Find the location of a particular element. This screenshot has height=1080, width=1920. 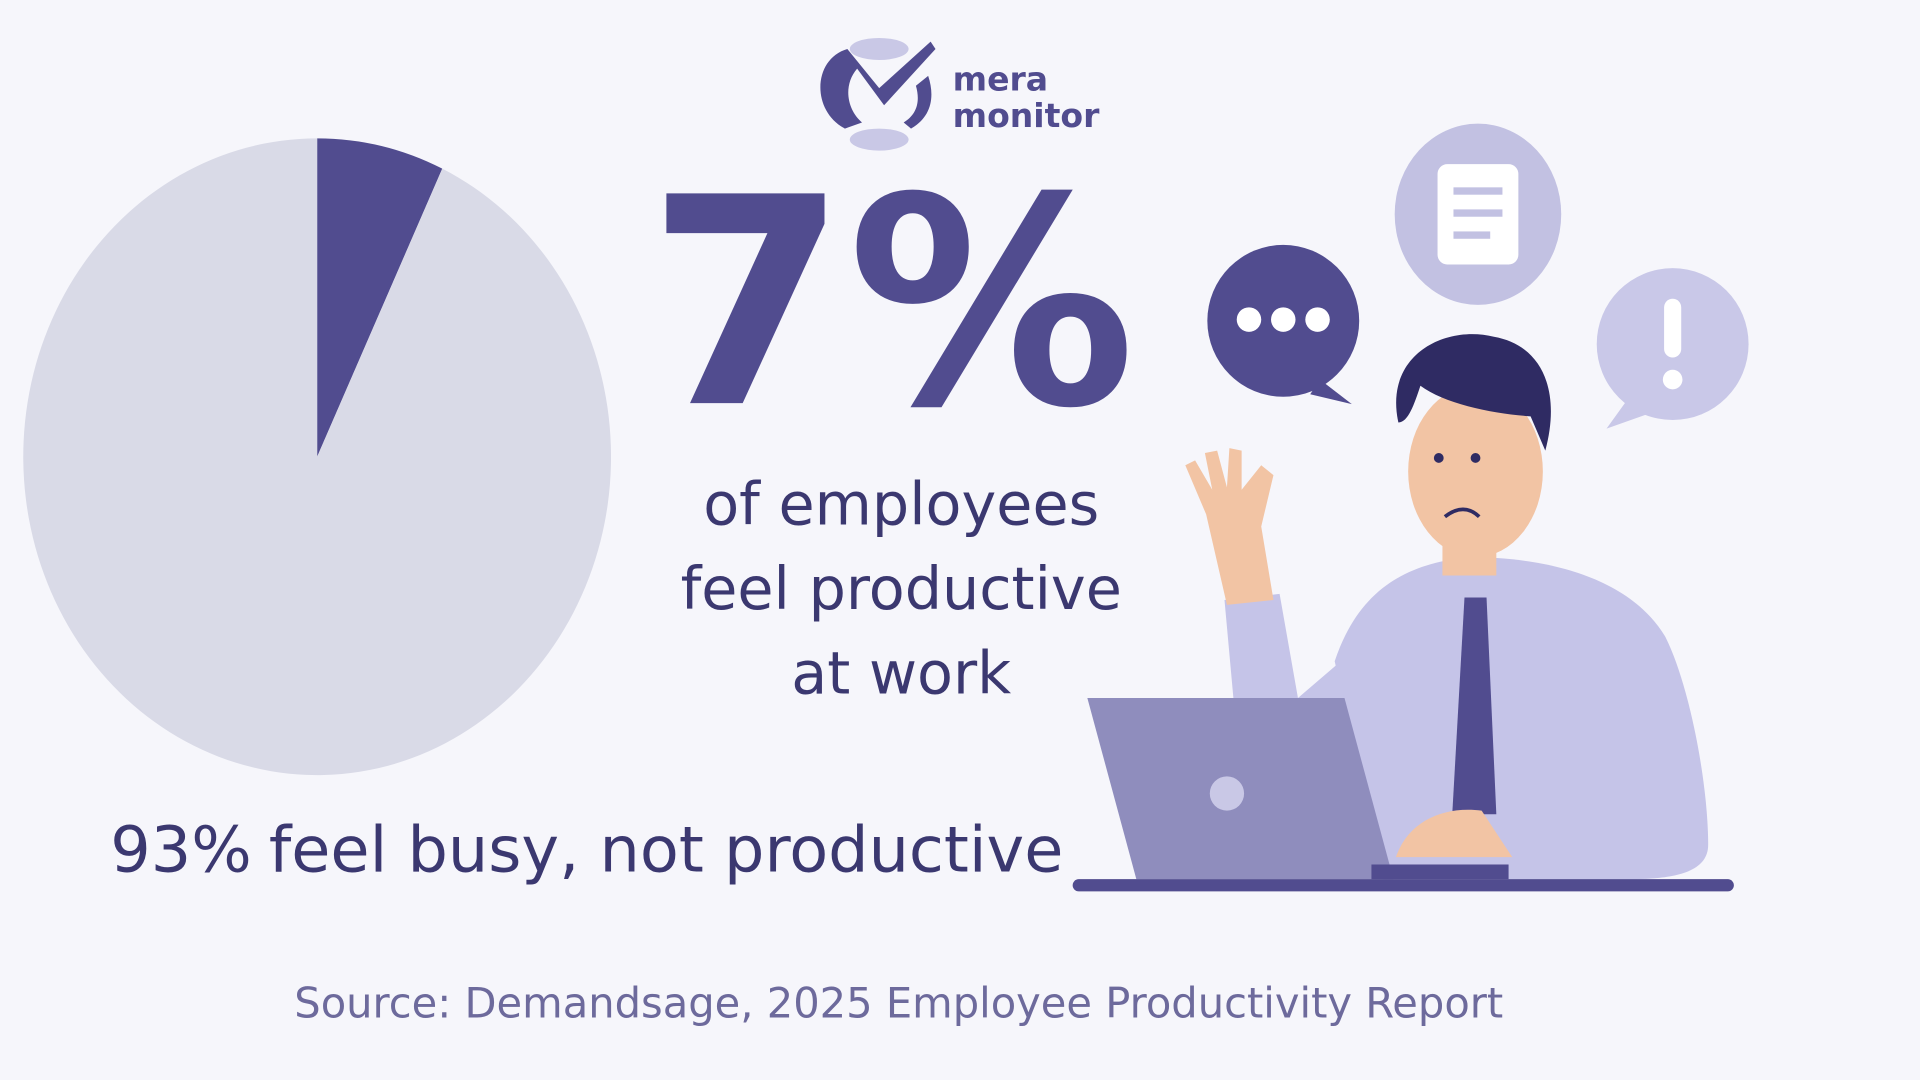

mouth is located at coordinates (1462, 513).